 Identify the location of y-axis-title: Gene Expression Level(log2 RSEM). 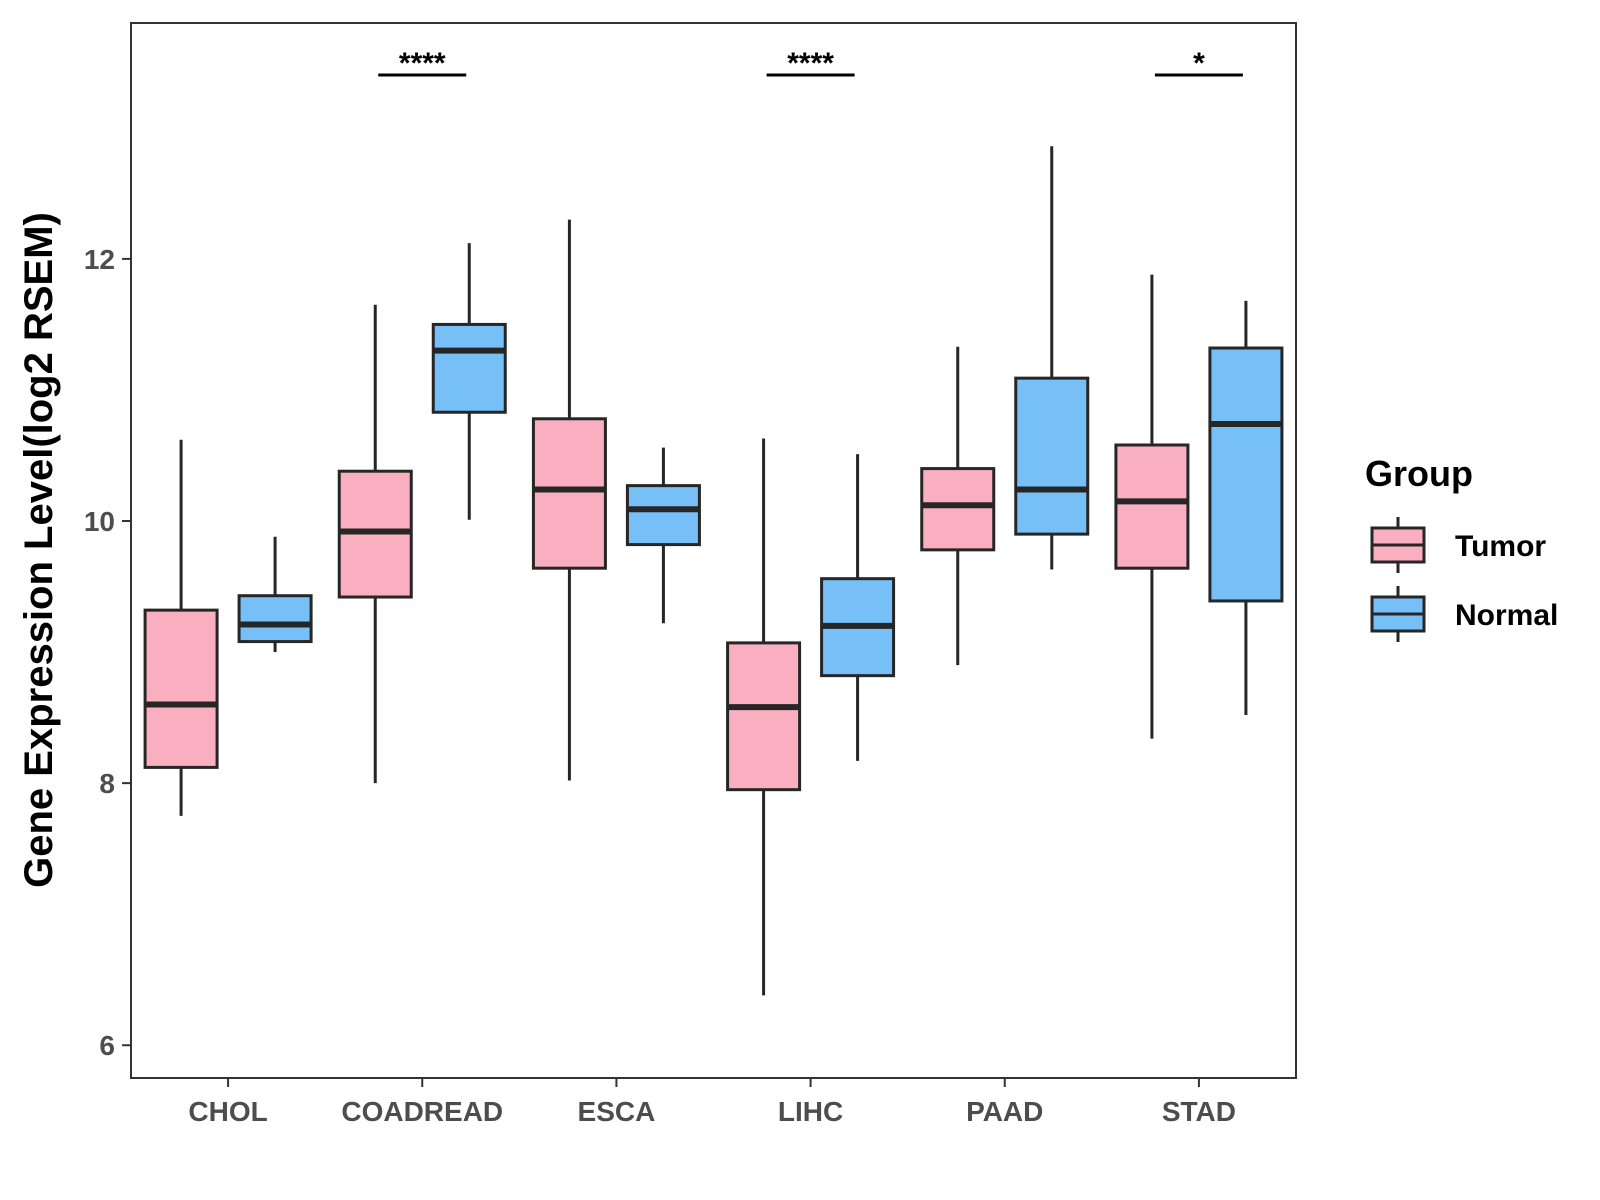
(39, 550).